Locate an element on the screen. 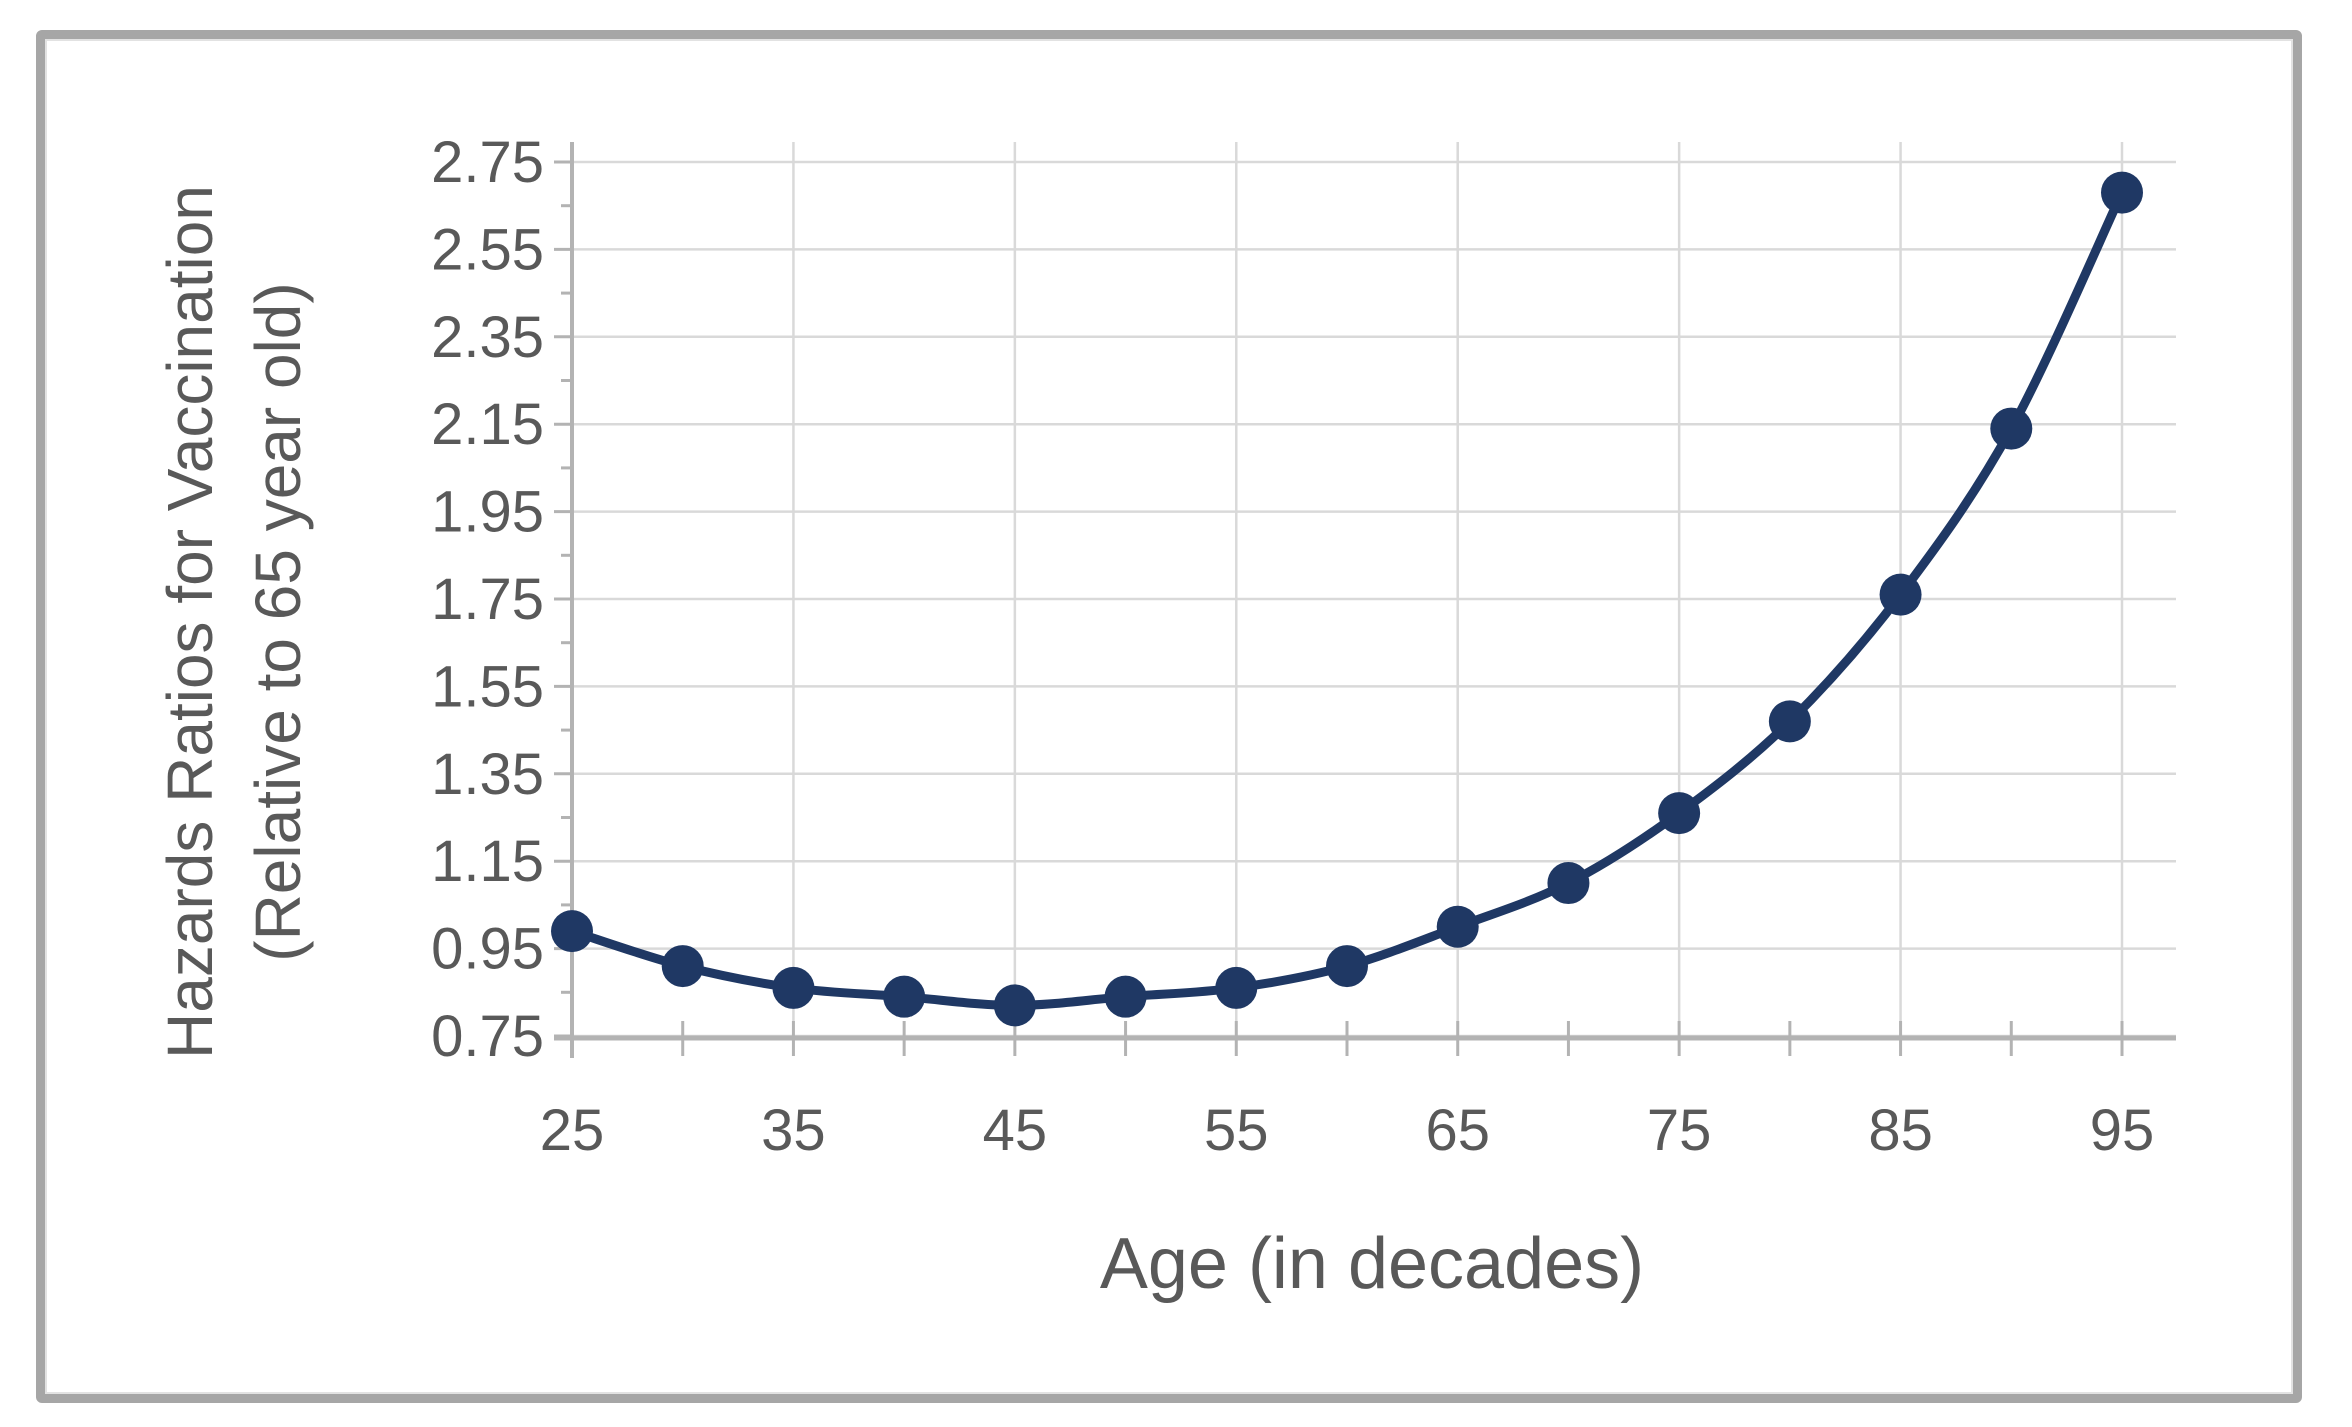 This screenshot has height=1427, width=2352. y-tick-label: 1.35 is located at coordinates (487, 774).